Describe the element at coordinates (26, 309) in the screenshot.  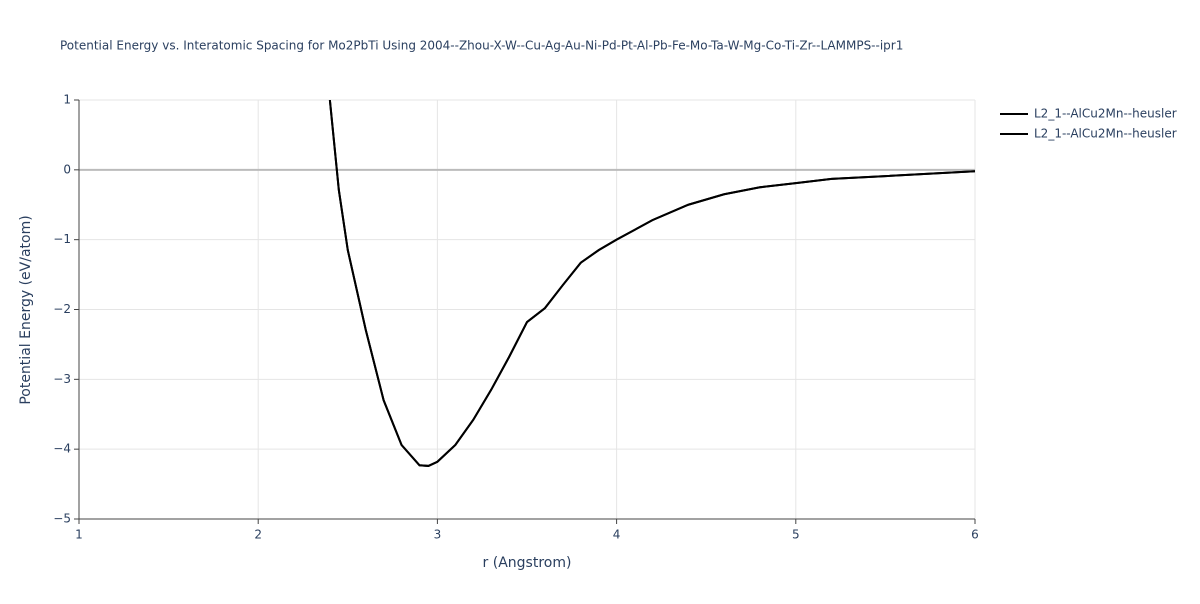
I see `y-axis-label: Potential Energy (eV/atom)` at that location.